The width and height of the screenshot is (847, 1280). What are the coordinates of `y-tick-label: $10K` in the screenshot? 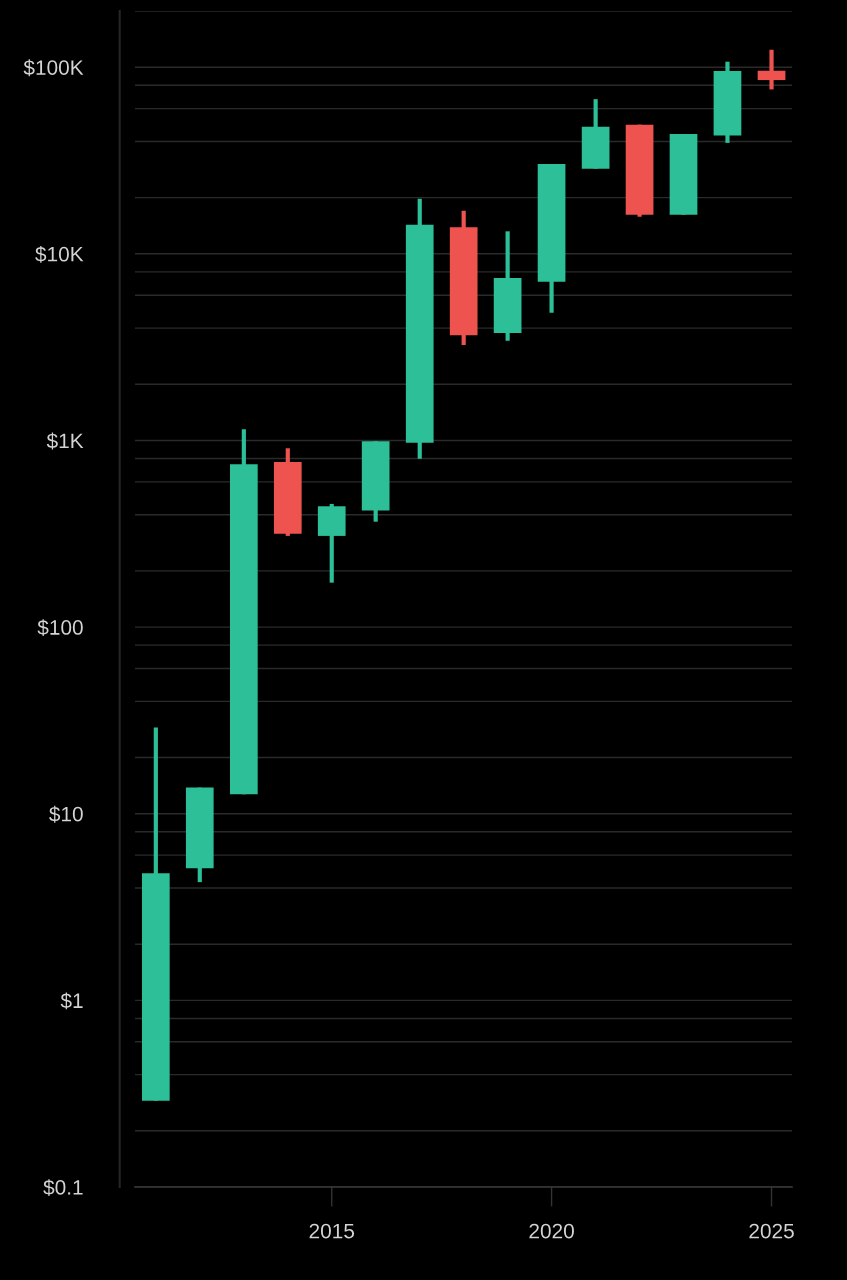 It's located at (59, 254).